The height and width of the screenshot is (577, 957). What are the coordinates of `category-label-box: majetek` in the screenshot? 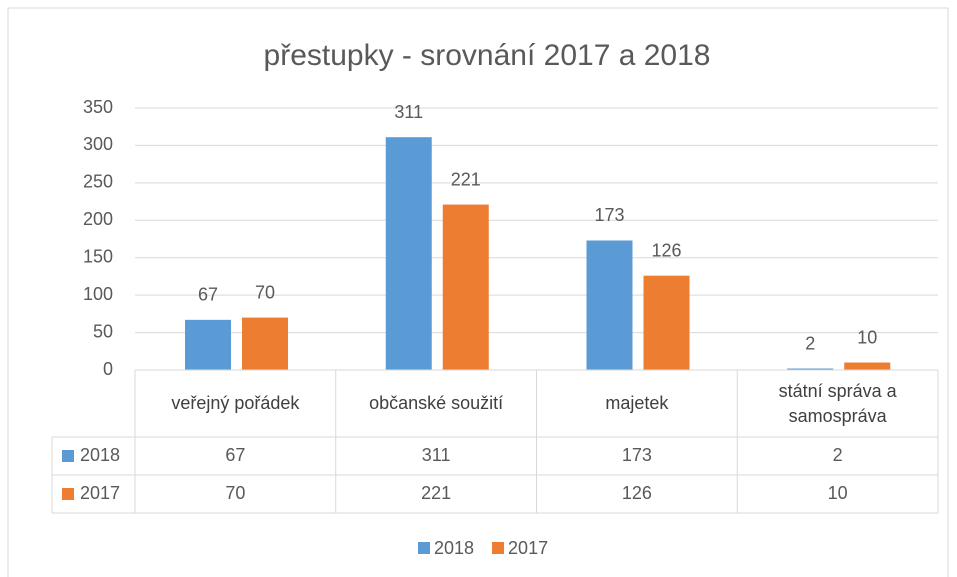 It's located at (637, 403).